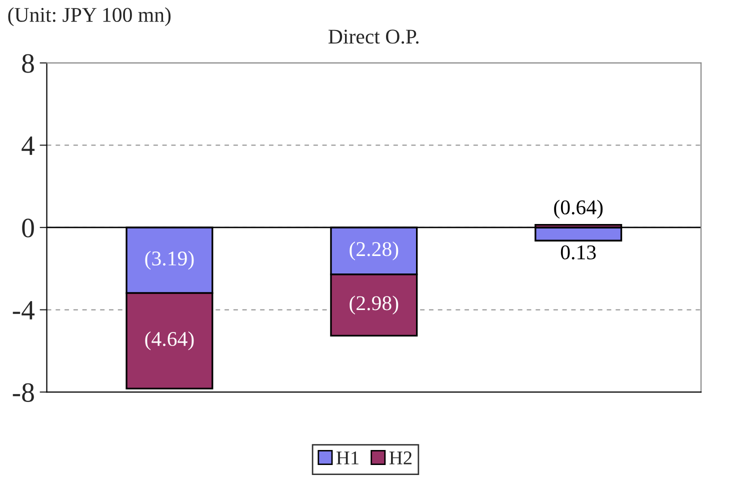 The height and width of the screenshot is (484, 731). Describe the element at coordinates (23, 310) in the screenshot. I see `y-tick-label: -4` at that location.